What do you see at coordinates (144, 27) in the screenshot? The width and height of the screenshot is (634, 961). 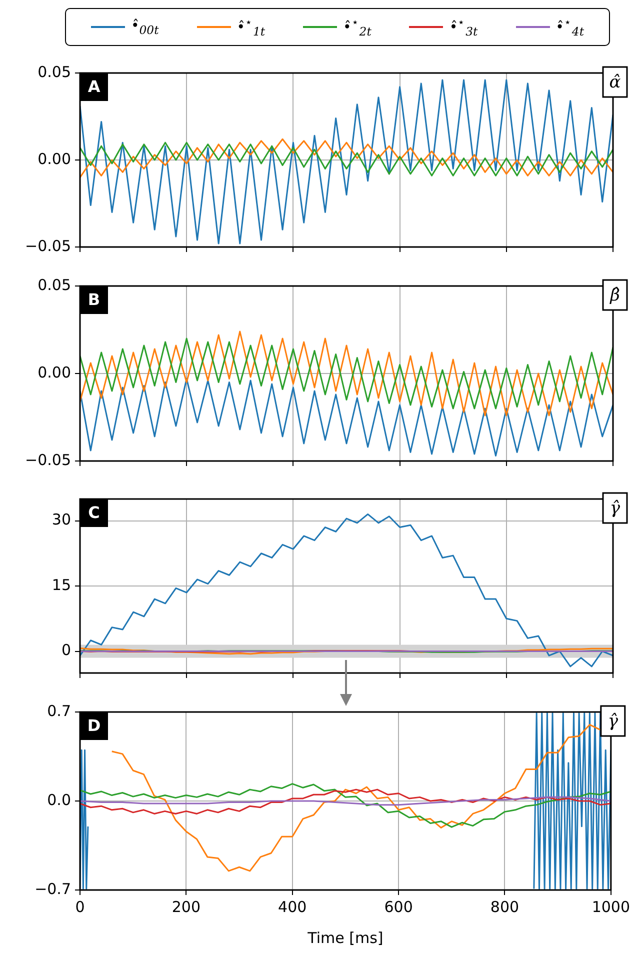 I see `legend-label: •̂$_{00t}$` at bounding box center [144, 27].